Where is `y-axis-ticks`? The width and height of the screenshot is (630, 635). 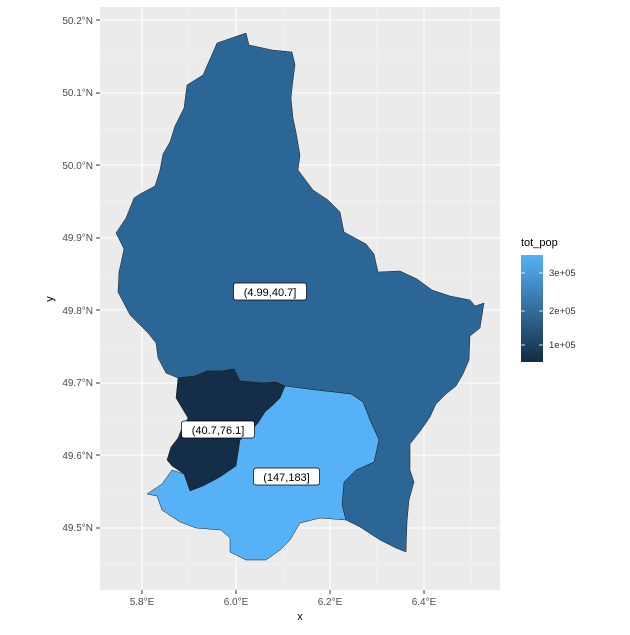 y-axis-ticks is located at coordinates (98, 274).